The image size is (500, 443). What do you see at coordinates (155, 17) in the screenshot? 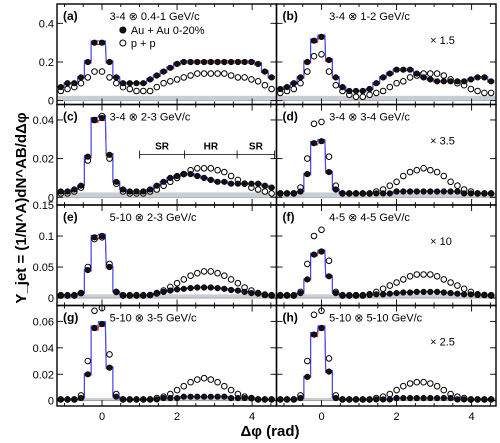
I see `pt-range-label: 3-4 ⊗ 0.4-1 GeV/c` at bounding box center [155, 17].